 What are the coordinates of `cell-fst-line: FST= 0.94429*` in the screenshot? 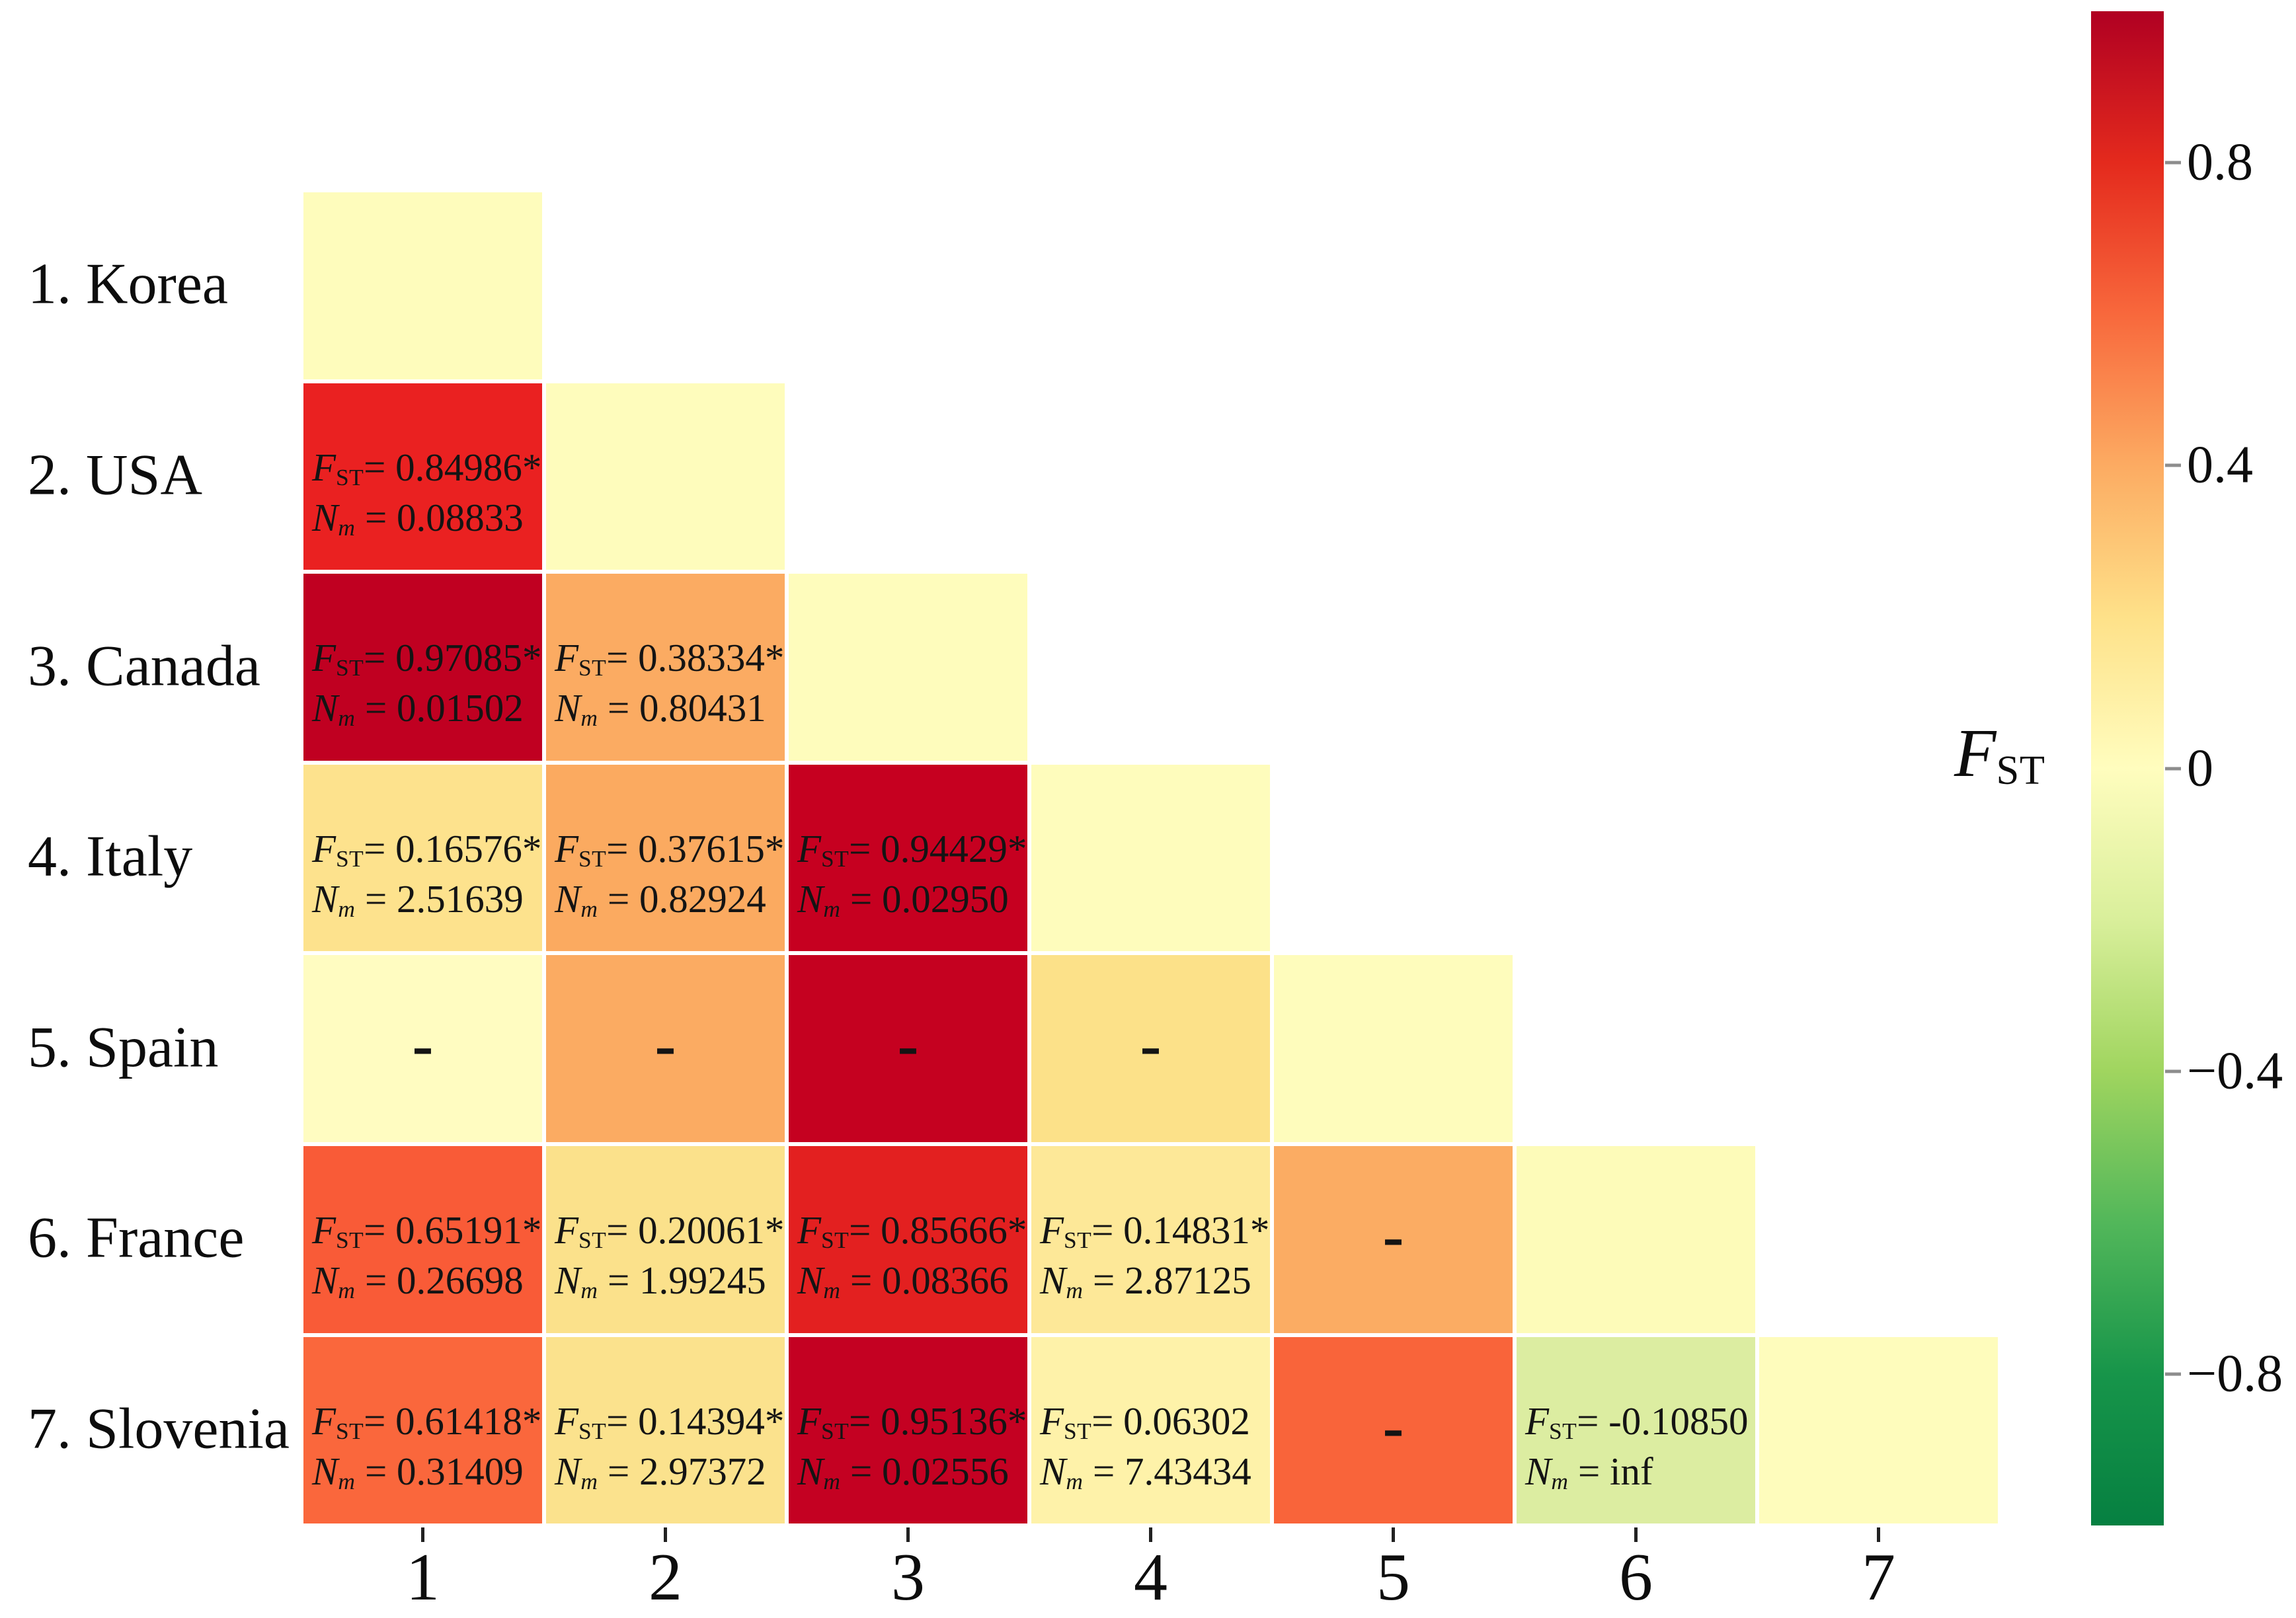 It's located at (912, 849).